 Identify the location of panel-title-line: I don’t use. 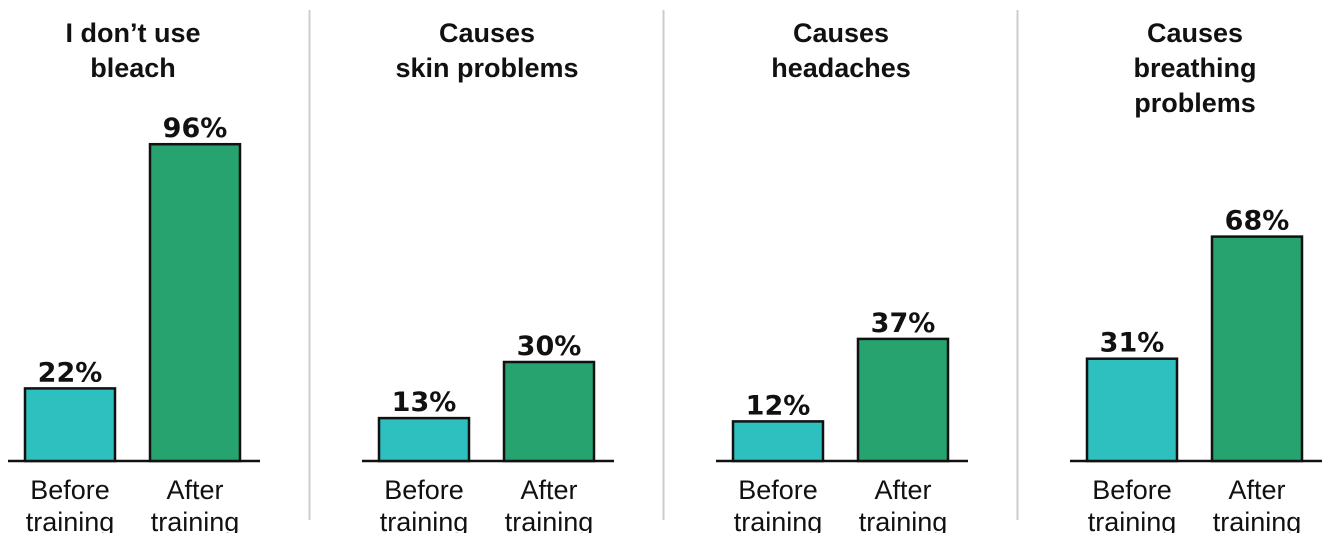
(133, 33).